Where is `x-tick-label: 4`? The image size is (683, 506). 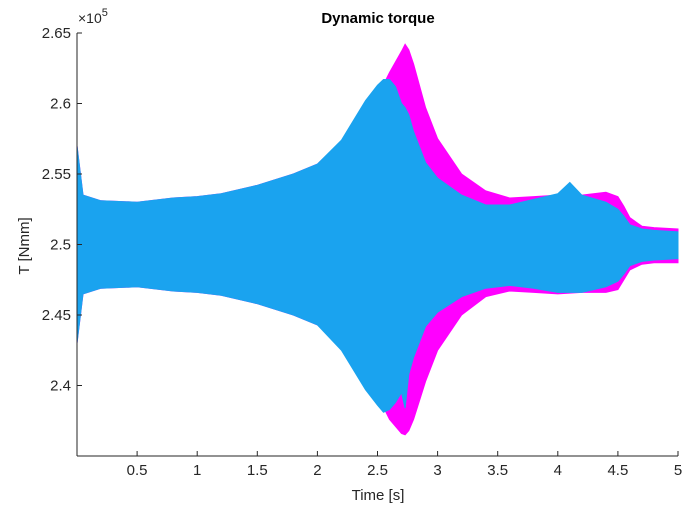 x-tick-label: 4 is located at coordinates (558, 470).